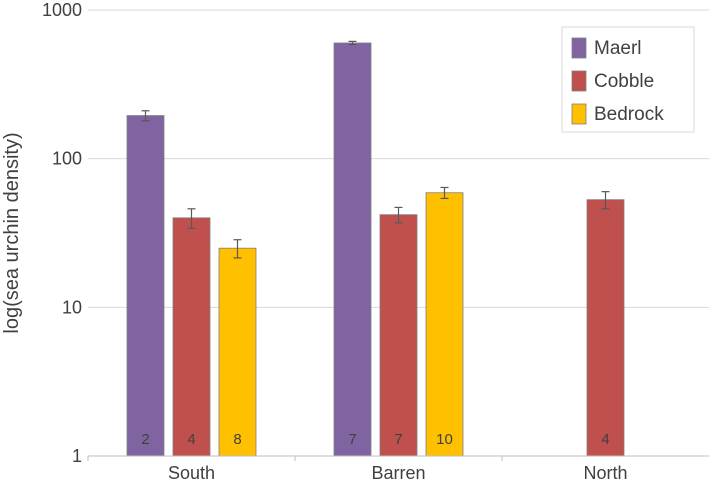 This screenshot has height=481, width=709. What do you see at coordinates (629, 114) in the screenshot?
I see `legend-label-bedrock: Bedrock` at bounding box center [629, 114].